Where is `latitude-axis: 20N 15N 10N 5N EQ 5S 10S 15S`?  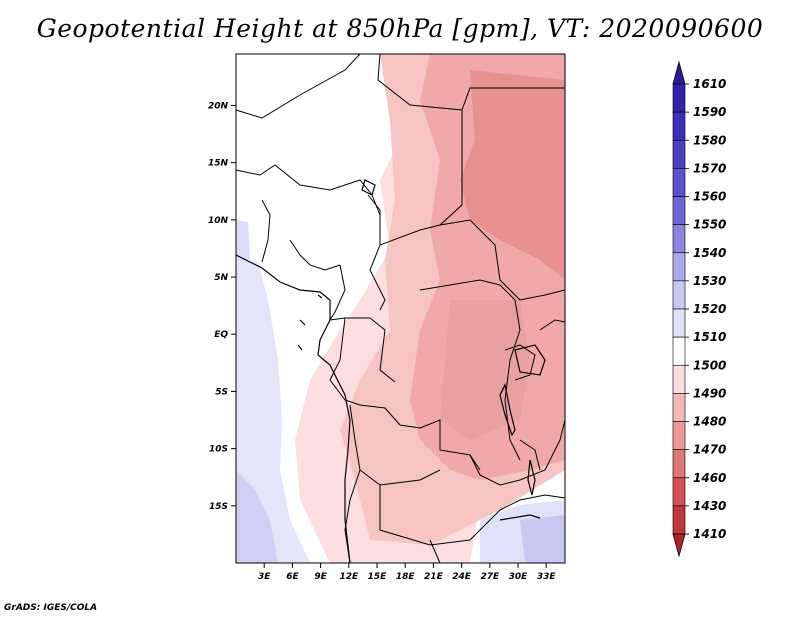
latitude-axis: 20N 15N 10N 5N EQ 5S 10S 15S is located at coordinates (222, 306).